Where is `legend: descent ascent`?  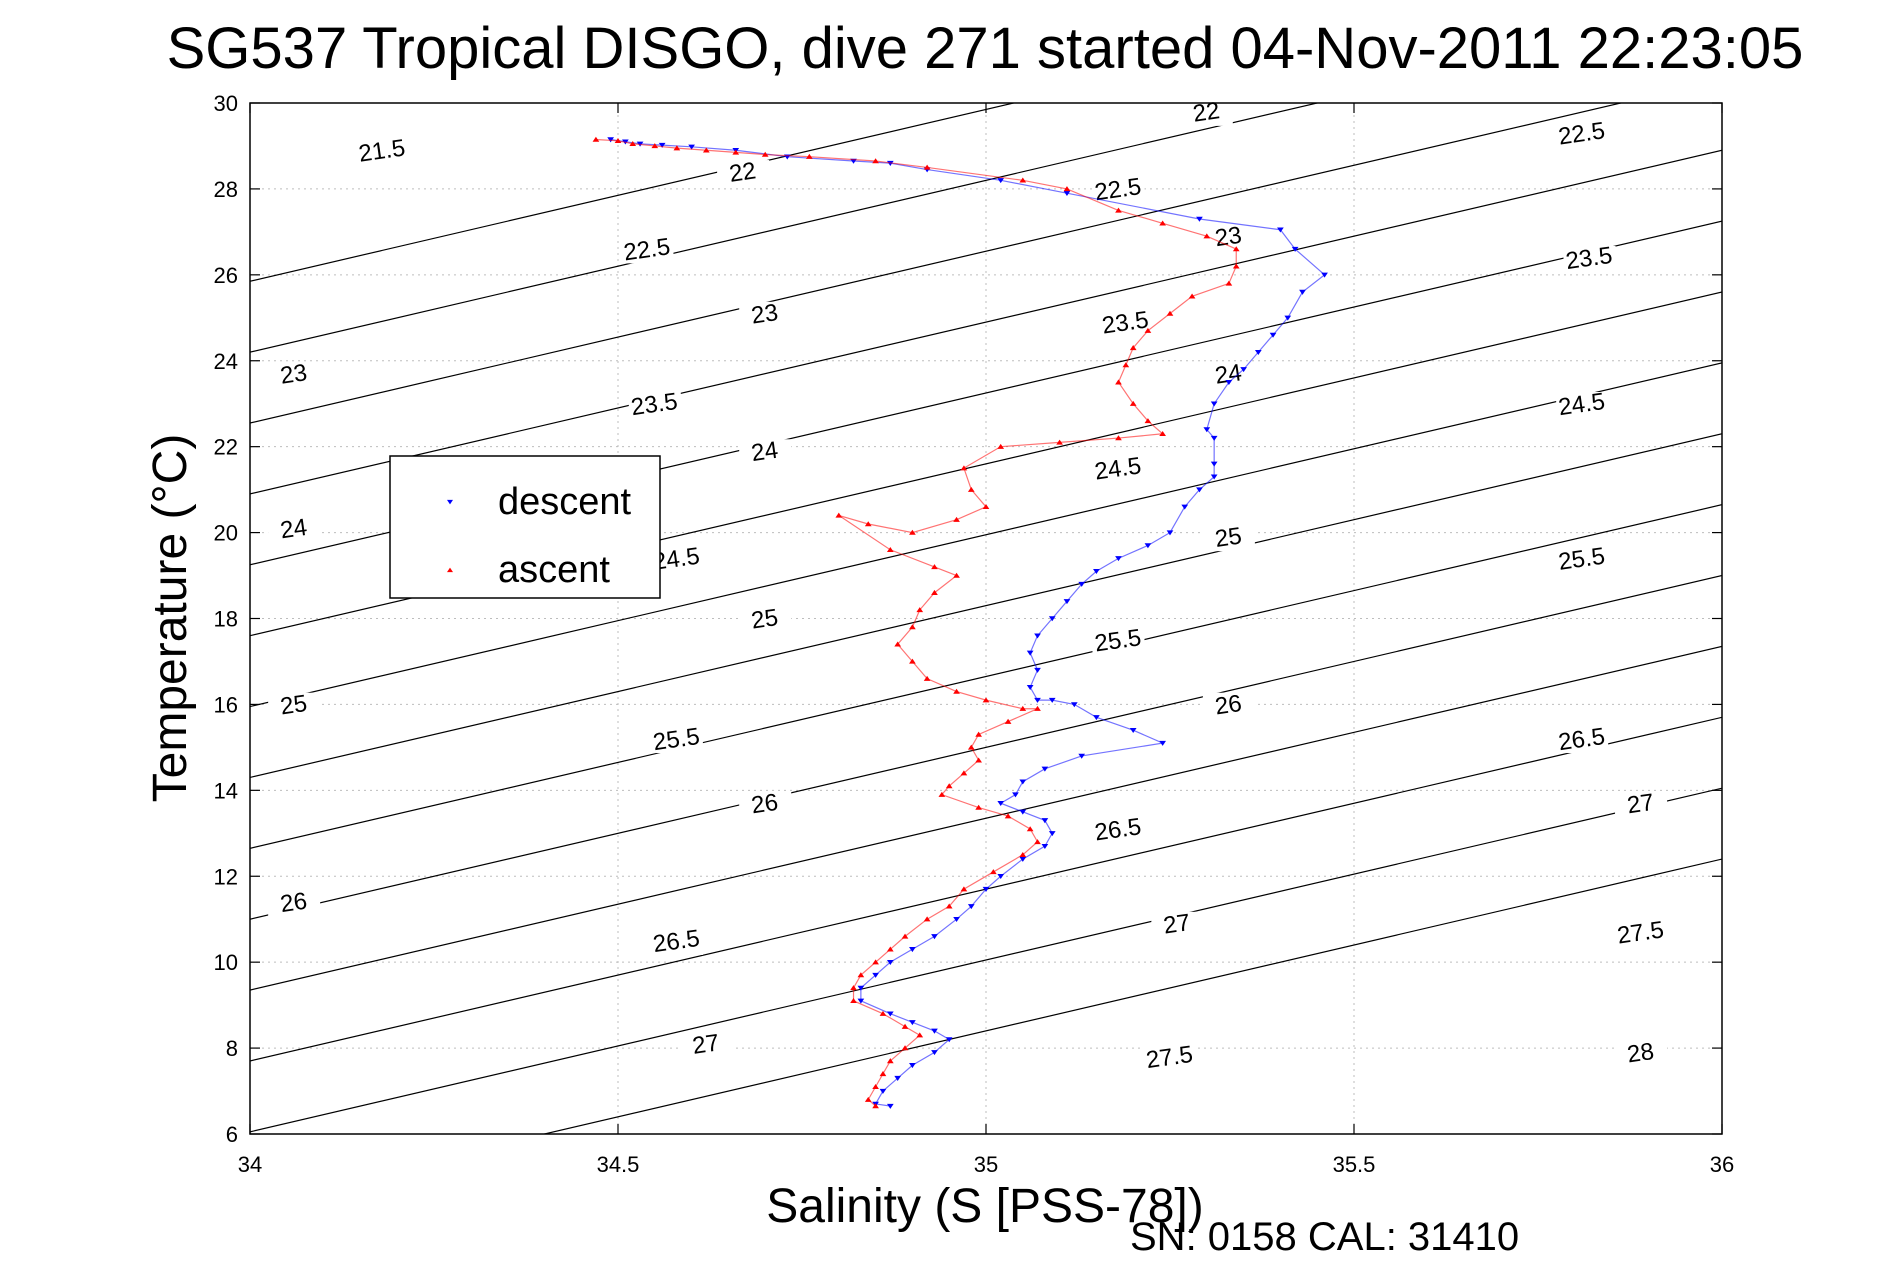 legend: descent ascent is located at coordinates (525, 527).